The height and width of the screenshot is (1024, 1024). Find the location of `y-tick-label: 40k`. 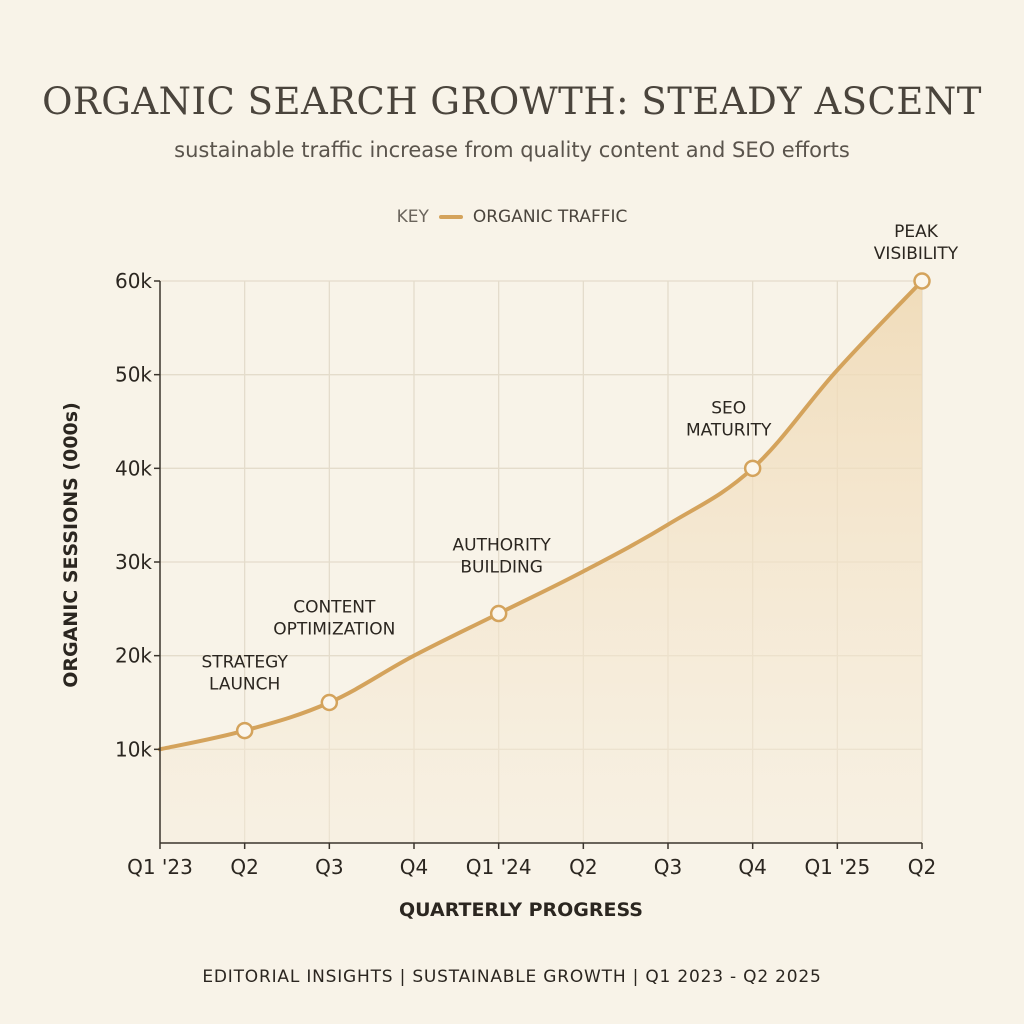

y-tick-label: 40k is located at coordinates (133, 468).